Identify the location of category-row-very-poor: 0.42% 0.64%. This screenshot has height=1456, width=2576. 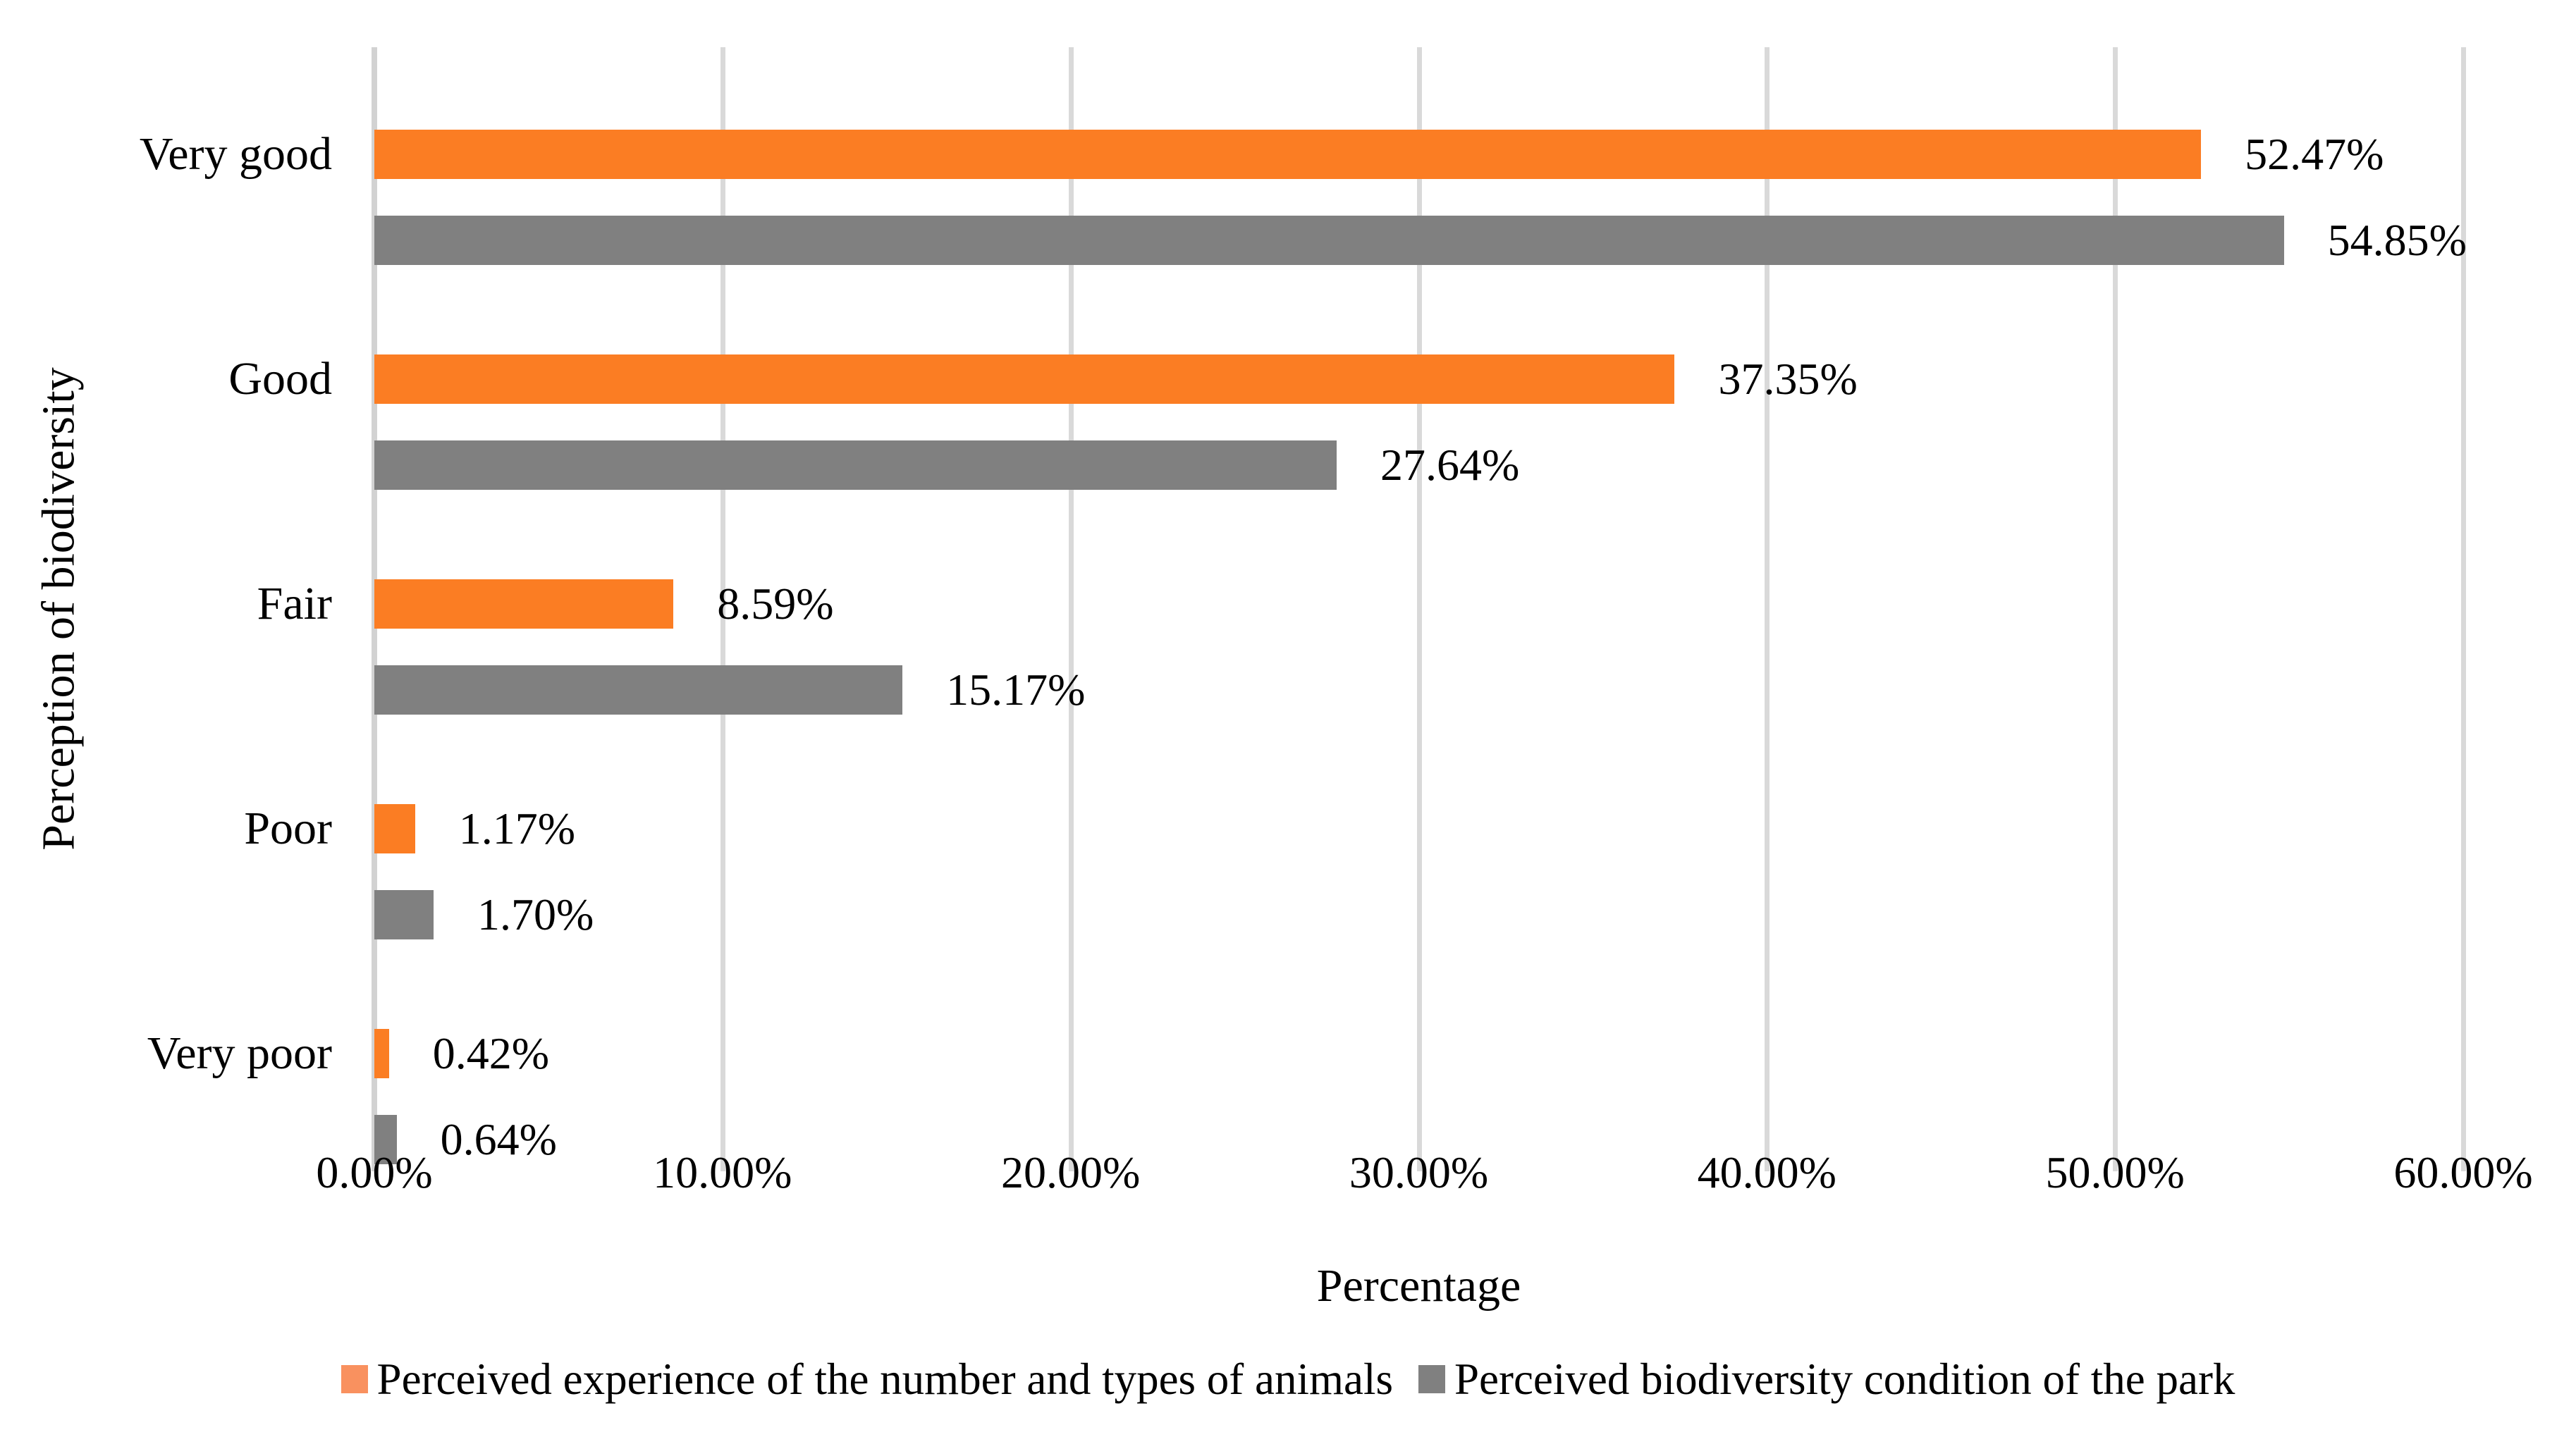
(1418, 1058).